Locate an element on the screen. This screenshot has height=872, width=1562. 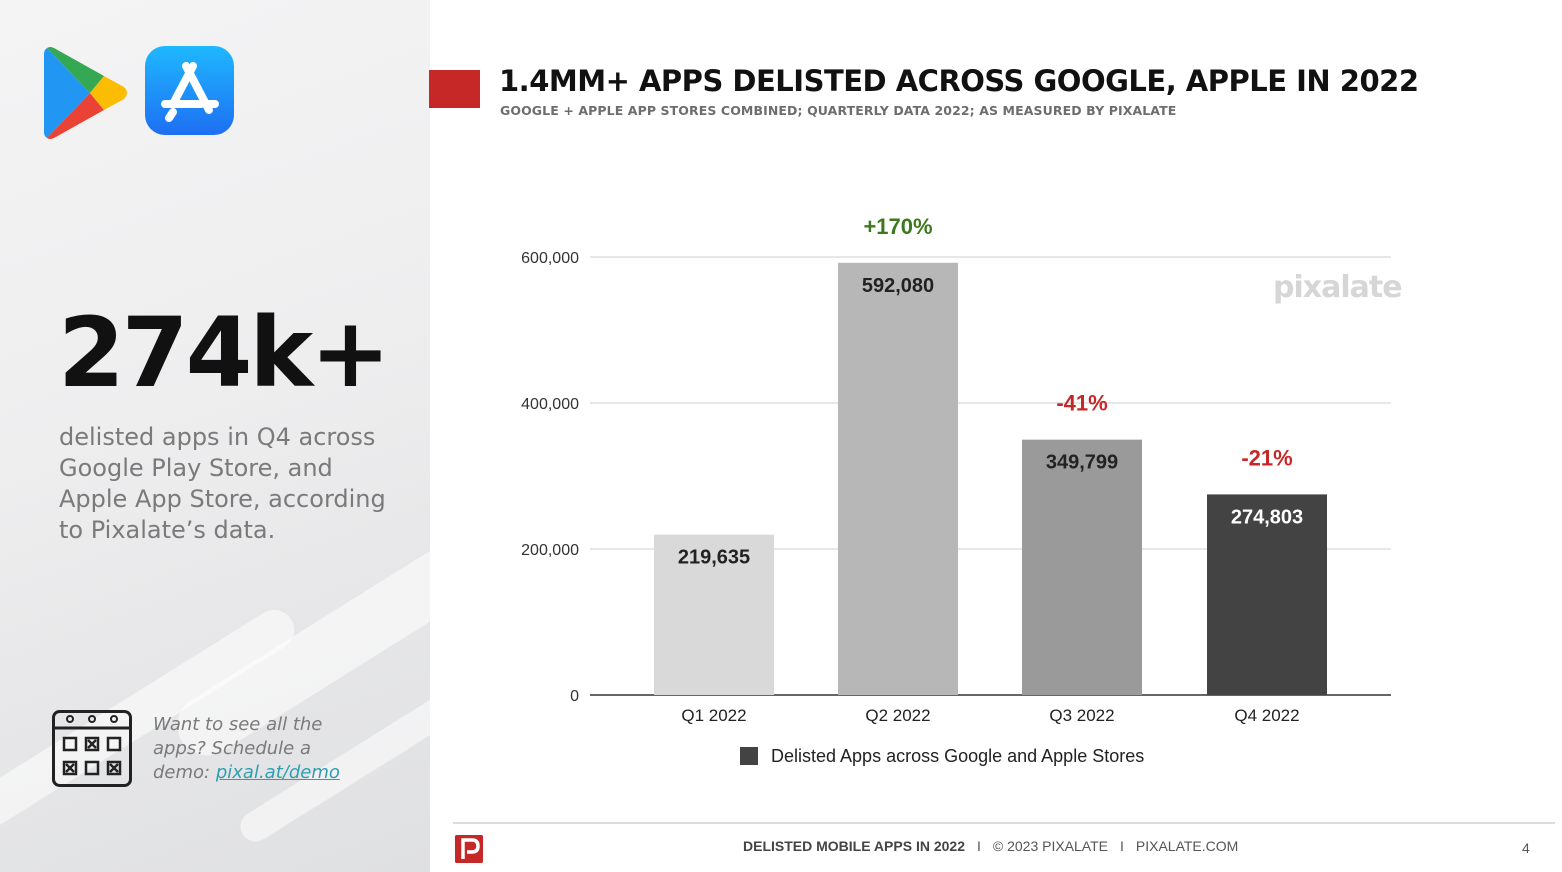
data-label: 274,803 is located at coordinates (1267, 517).